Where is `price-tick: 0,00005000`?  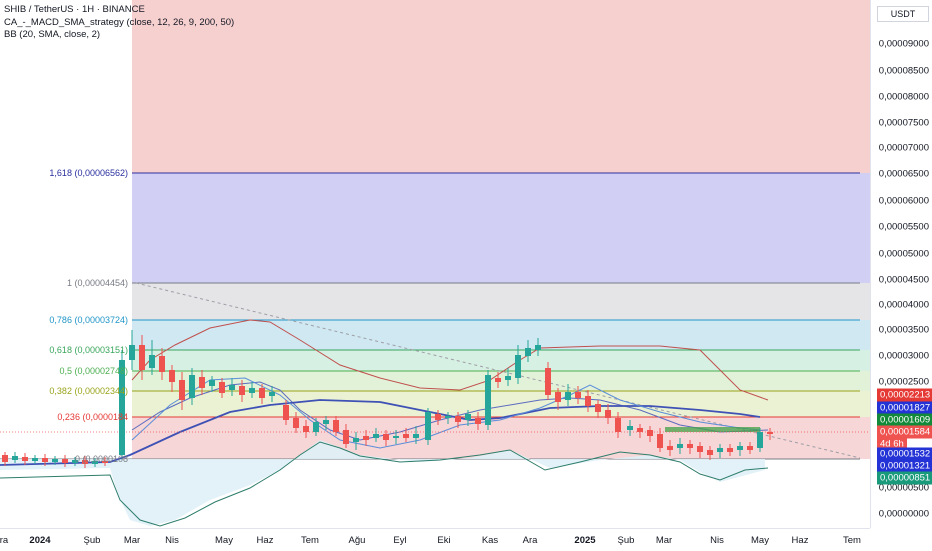
price-tick: 0,00005000 is located at coordinates (903, 254).